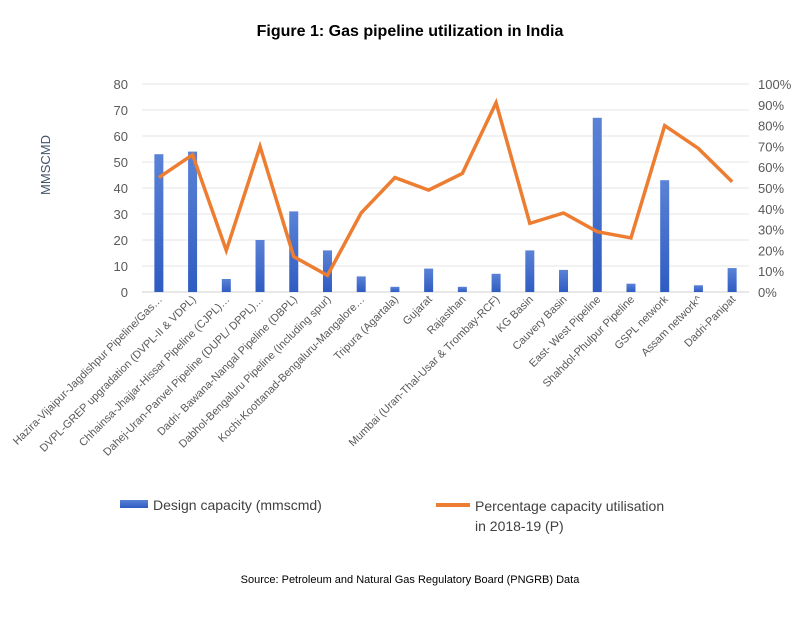  I want to click on y-tick-label: 80, so click(121, 84).